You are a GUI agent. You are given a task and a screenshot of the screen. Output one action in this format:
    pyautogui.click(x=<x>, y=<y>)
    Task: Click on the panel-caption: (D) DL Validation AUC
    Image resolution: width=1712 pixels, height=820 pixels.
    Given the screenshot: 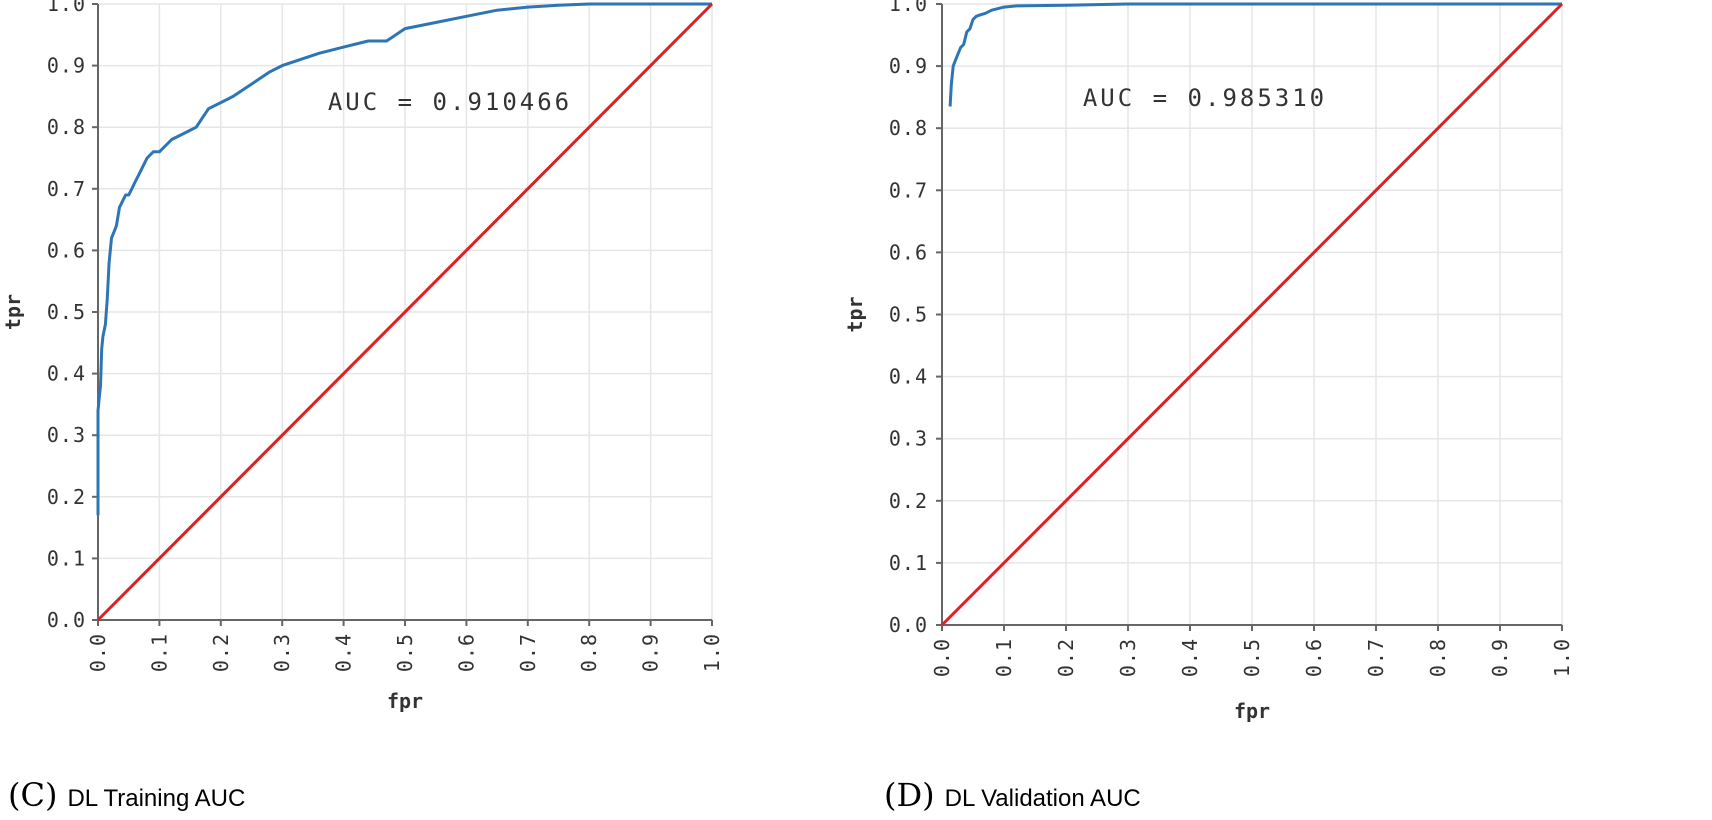 What is the action you would take?
    pyautogui.click(x=1012, y=795)
    